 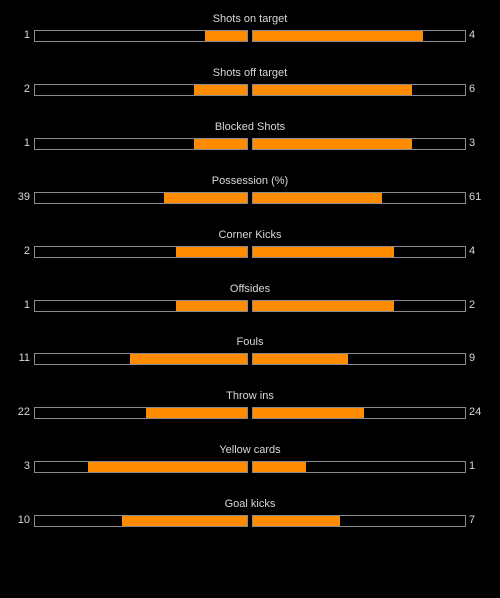 What do you see at coordinates (250, 504) in the screenshot?
I see `stat-label: Goal kicks` at bounding box center [250, 504].